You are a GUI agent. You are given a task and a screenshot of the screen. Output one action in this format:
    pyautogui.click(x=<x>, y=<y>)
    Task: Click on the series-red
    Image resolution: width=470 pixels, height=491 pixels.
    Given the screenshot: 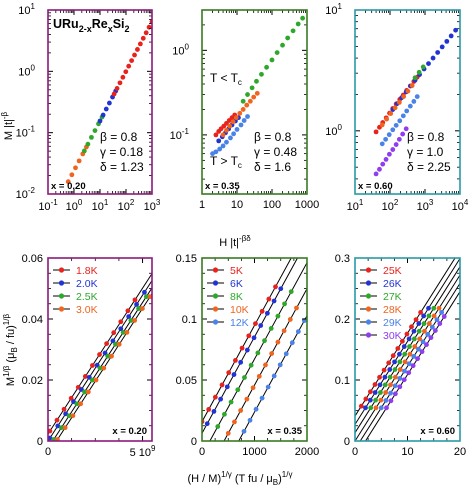 What is the action you would take?
    pyautogui.click(x=225, y=125)
    